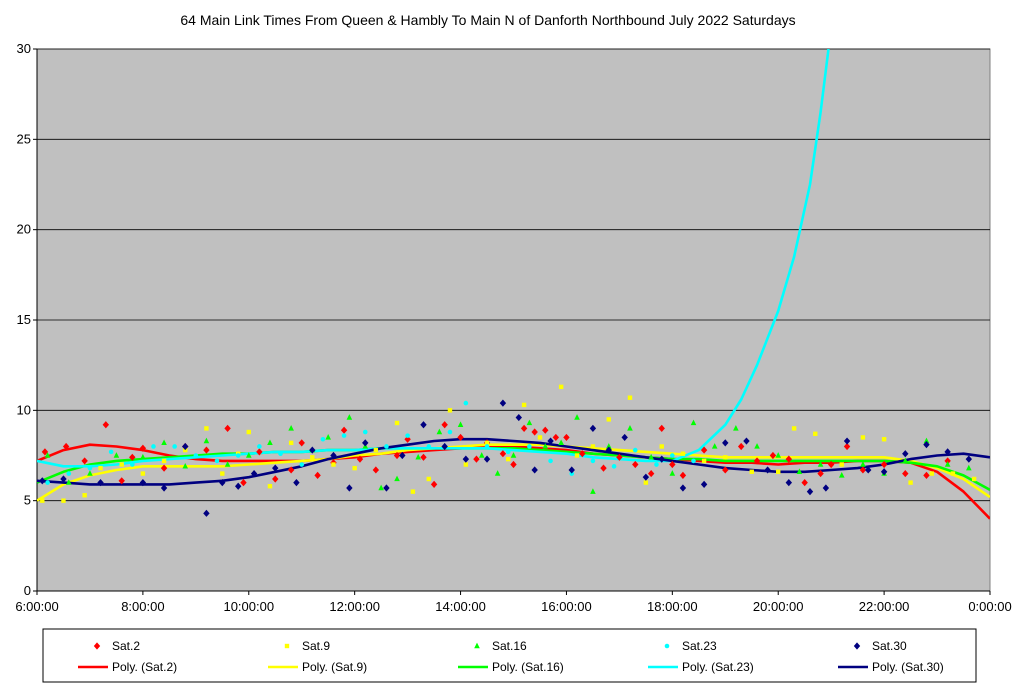 This screenshot has width=1024, height=687. I want to click on x-tick-label: 8:00:00, so click(142, 606).